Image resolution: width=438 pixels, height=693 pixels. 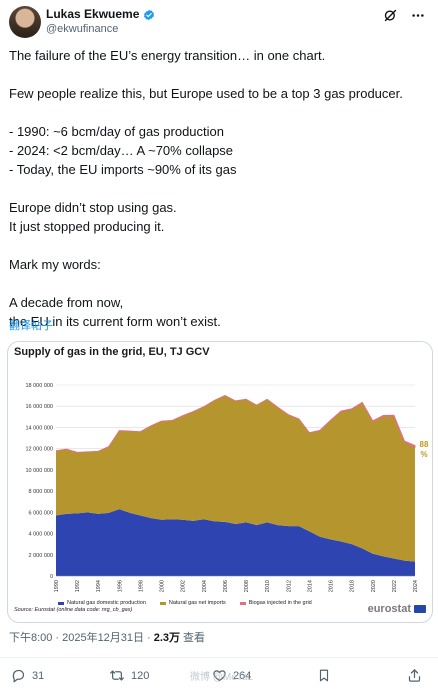 I want to click on repost-button: 120, so click(x=129, y=675).